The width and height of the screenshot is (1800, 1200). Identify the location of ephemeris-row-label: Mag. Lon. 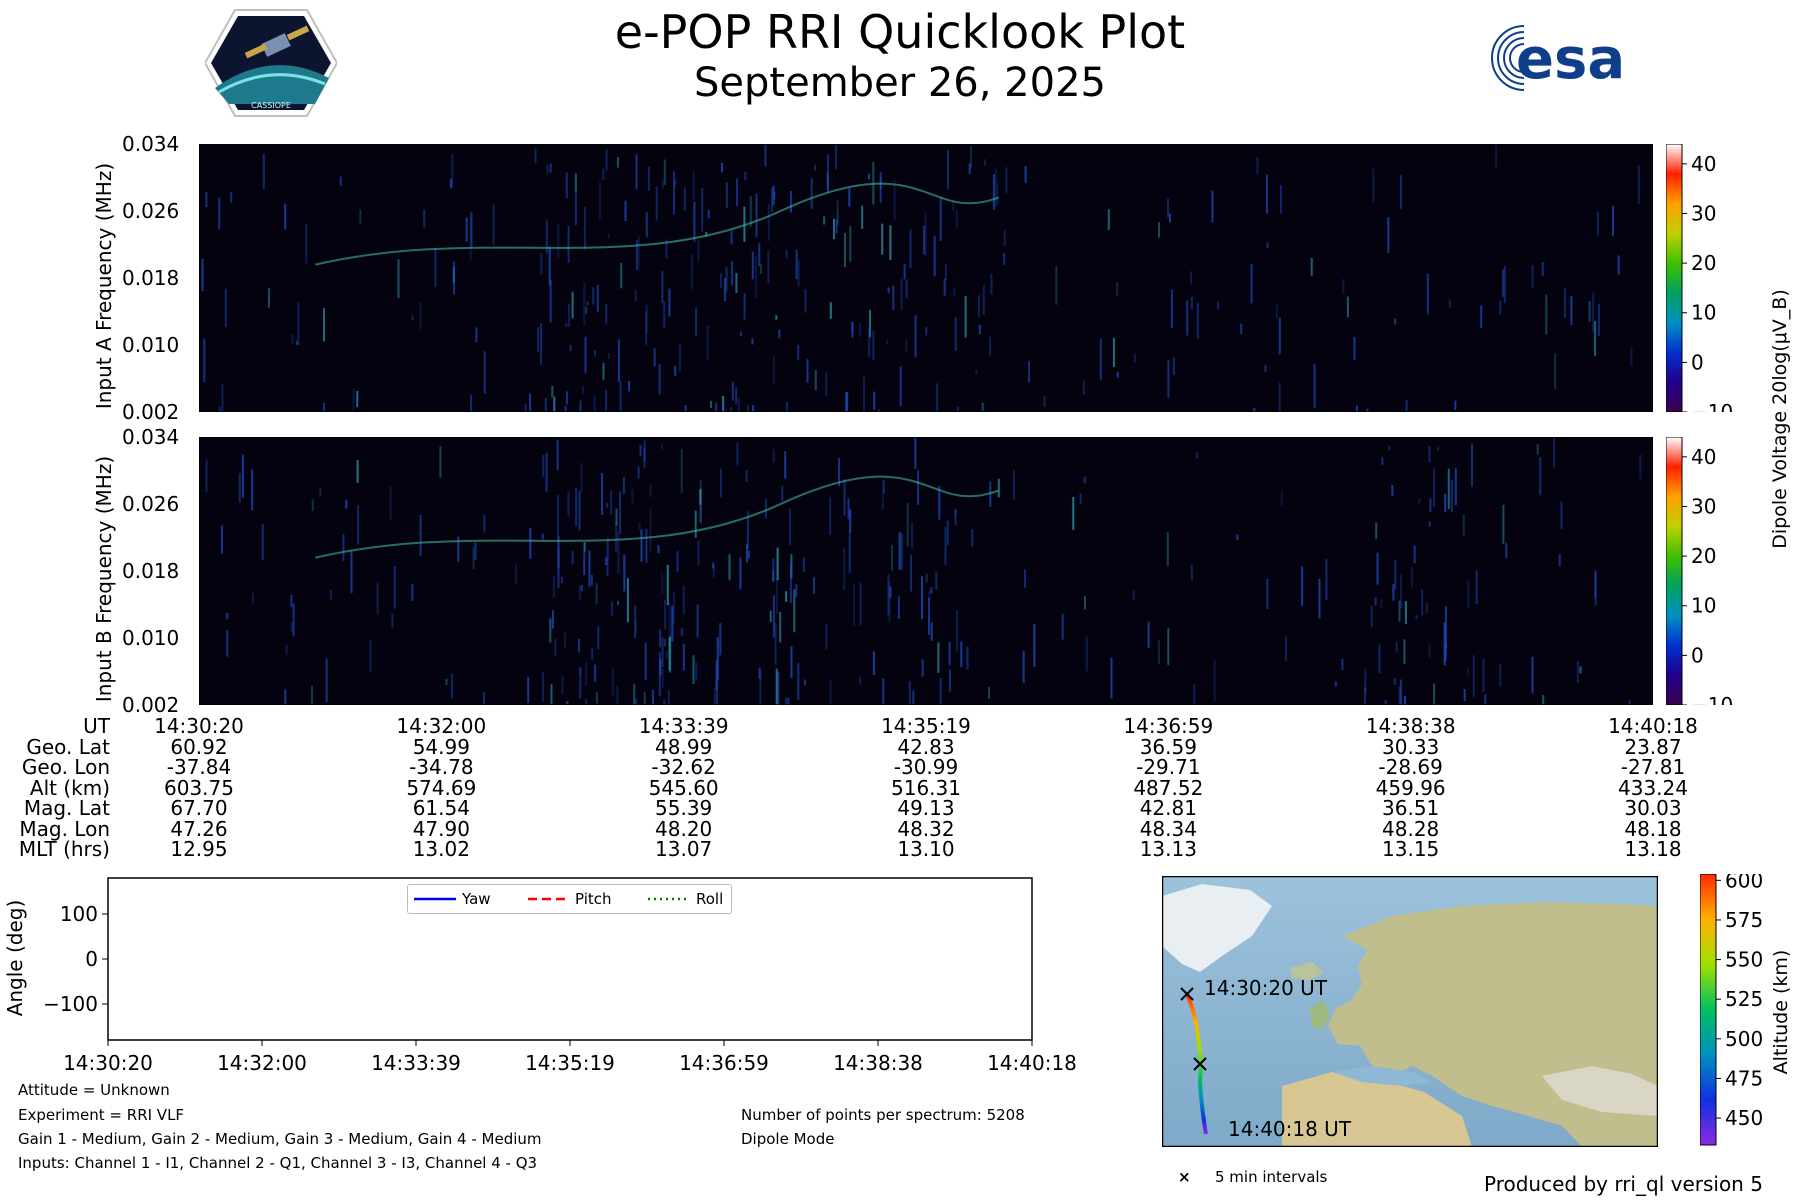
(64, 828).